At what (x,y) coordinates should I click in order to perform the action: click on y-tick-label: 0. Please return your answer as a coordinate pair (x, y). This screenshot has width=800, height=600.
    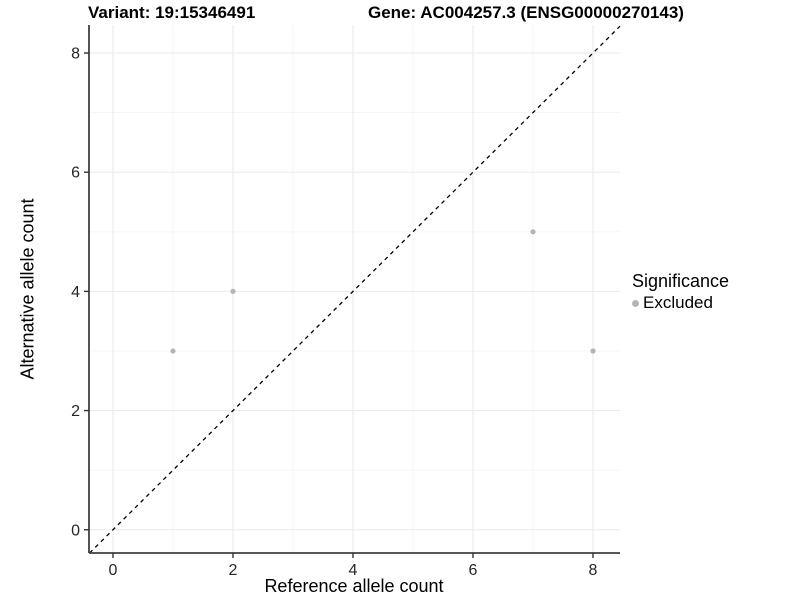
    Looking at the image, I should click on (75, 530).